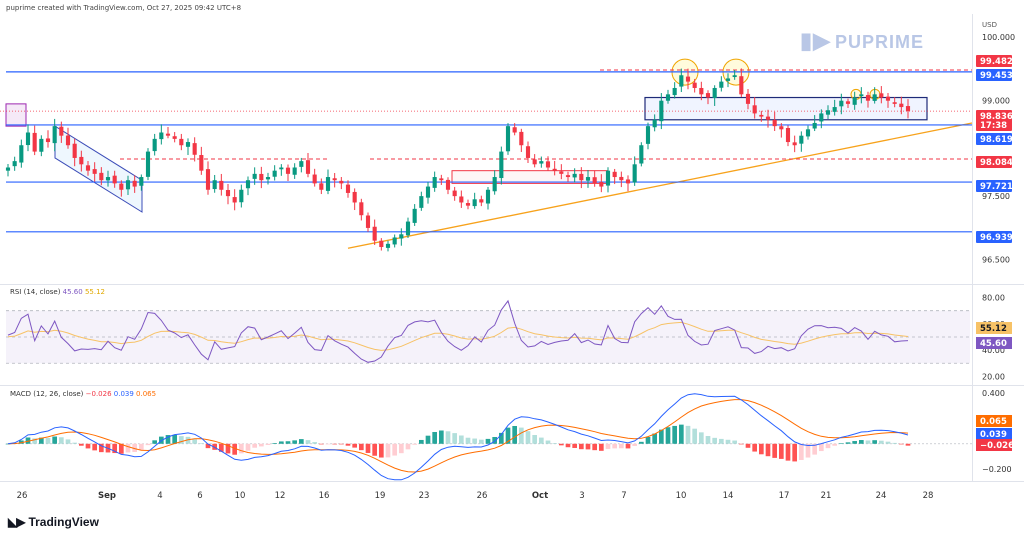  What do you see at coordinates (989, 25) in the screenshot?
I see `currency-label: USD` at bounding box center [989, 25].